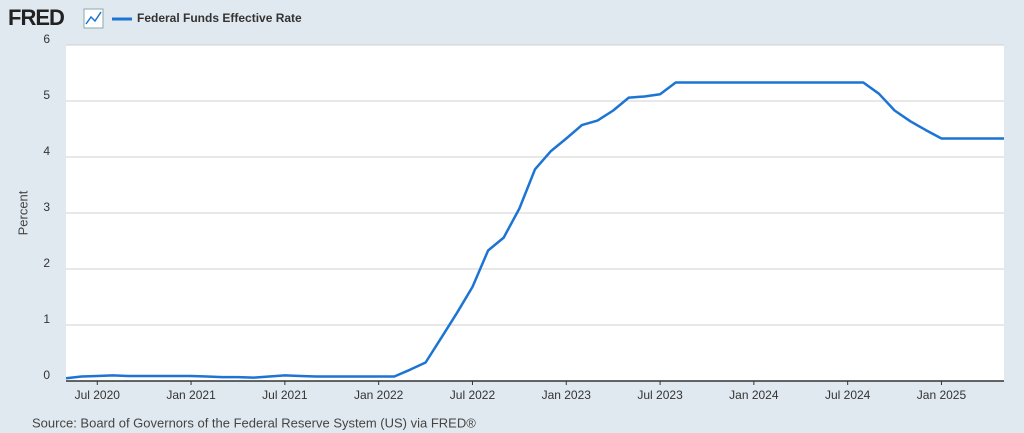 Image resolution: width=1024 pixels, height=433 pixels. Describe the element at coordinates (46, 375) in the screenshot. I see `y-tick-label: 0` at that location.